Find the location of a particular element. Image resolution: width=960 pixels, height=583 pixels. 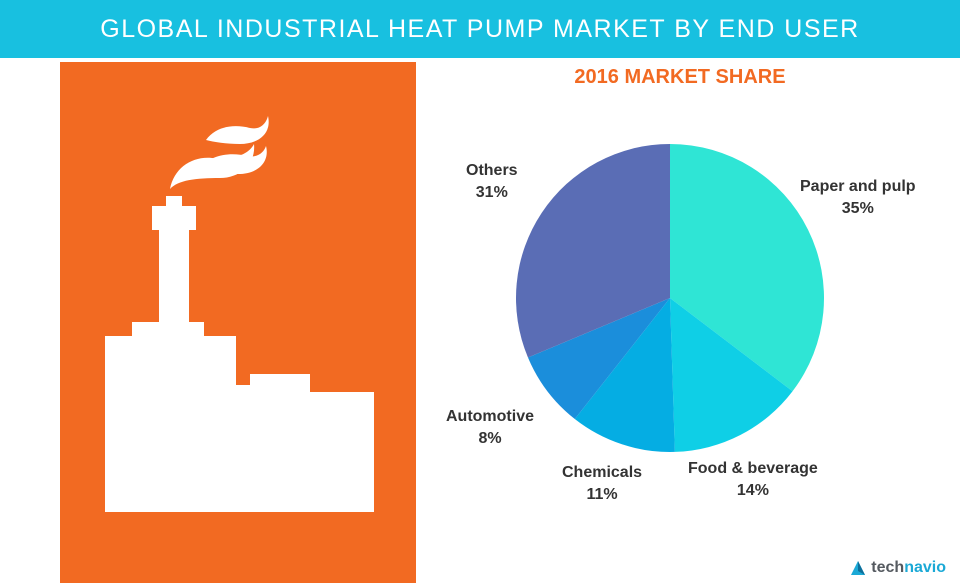

brand-logo: technavio is located at coordinates (897, 568).